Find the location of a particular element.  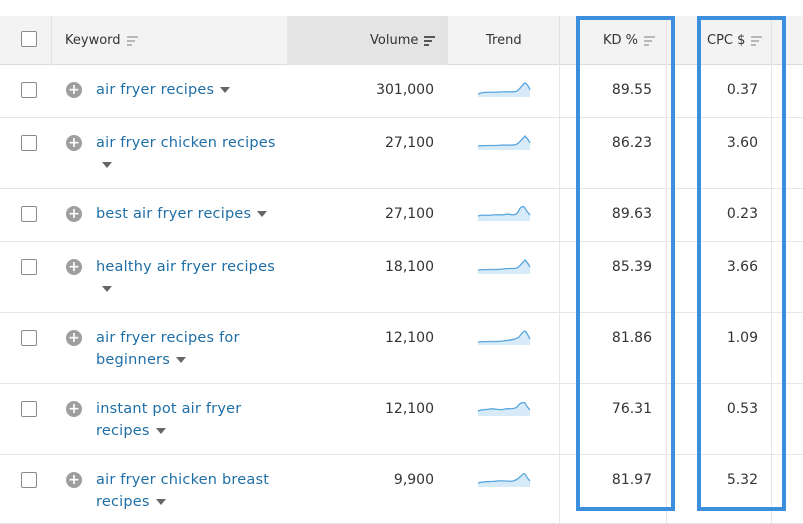

select-all-checkbox is located at coordinates (29, 39).